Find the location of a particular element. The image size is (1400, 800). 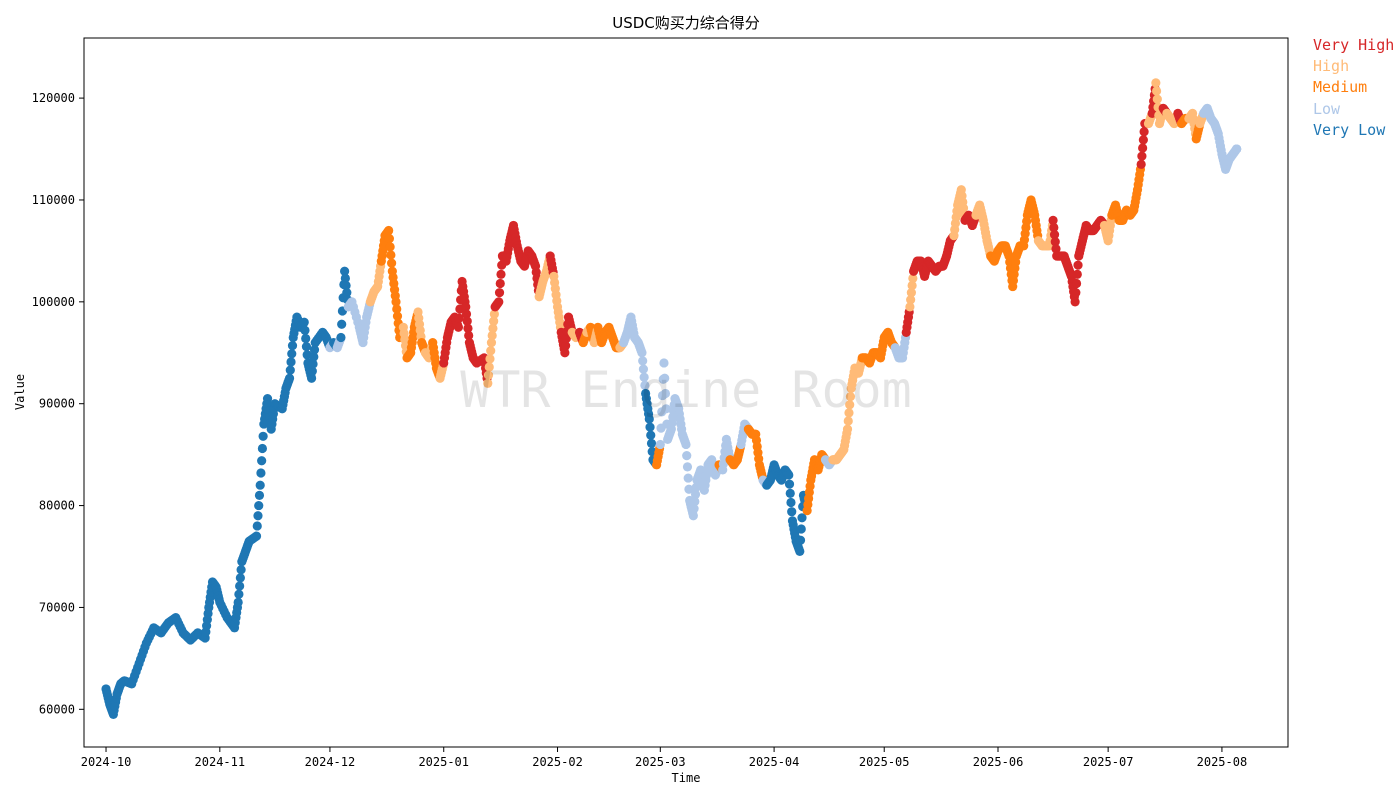

legend-item-very-high: Very High is located at coordinates (1354, 45).